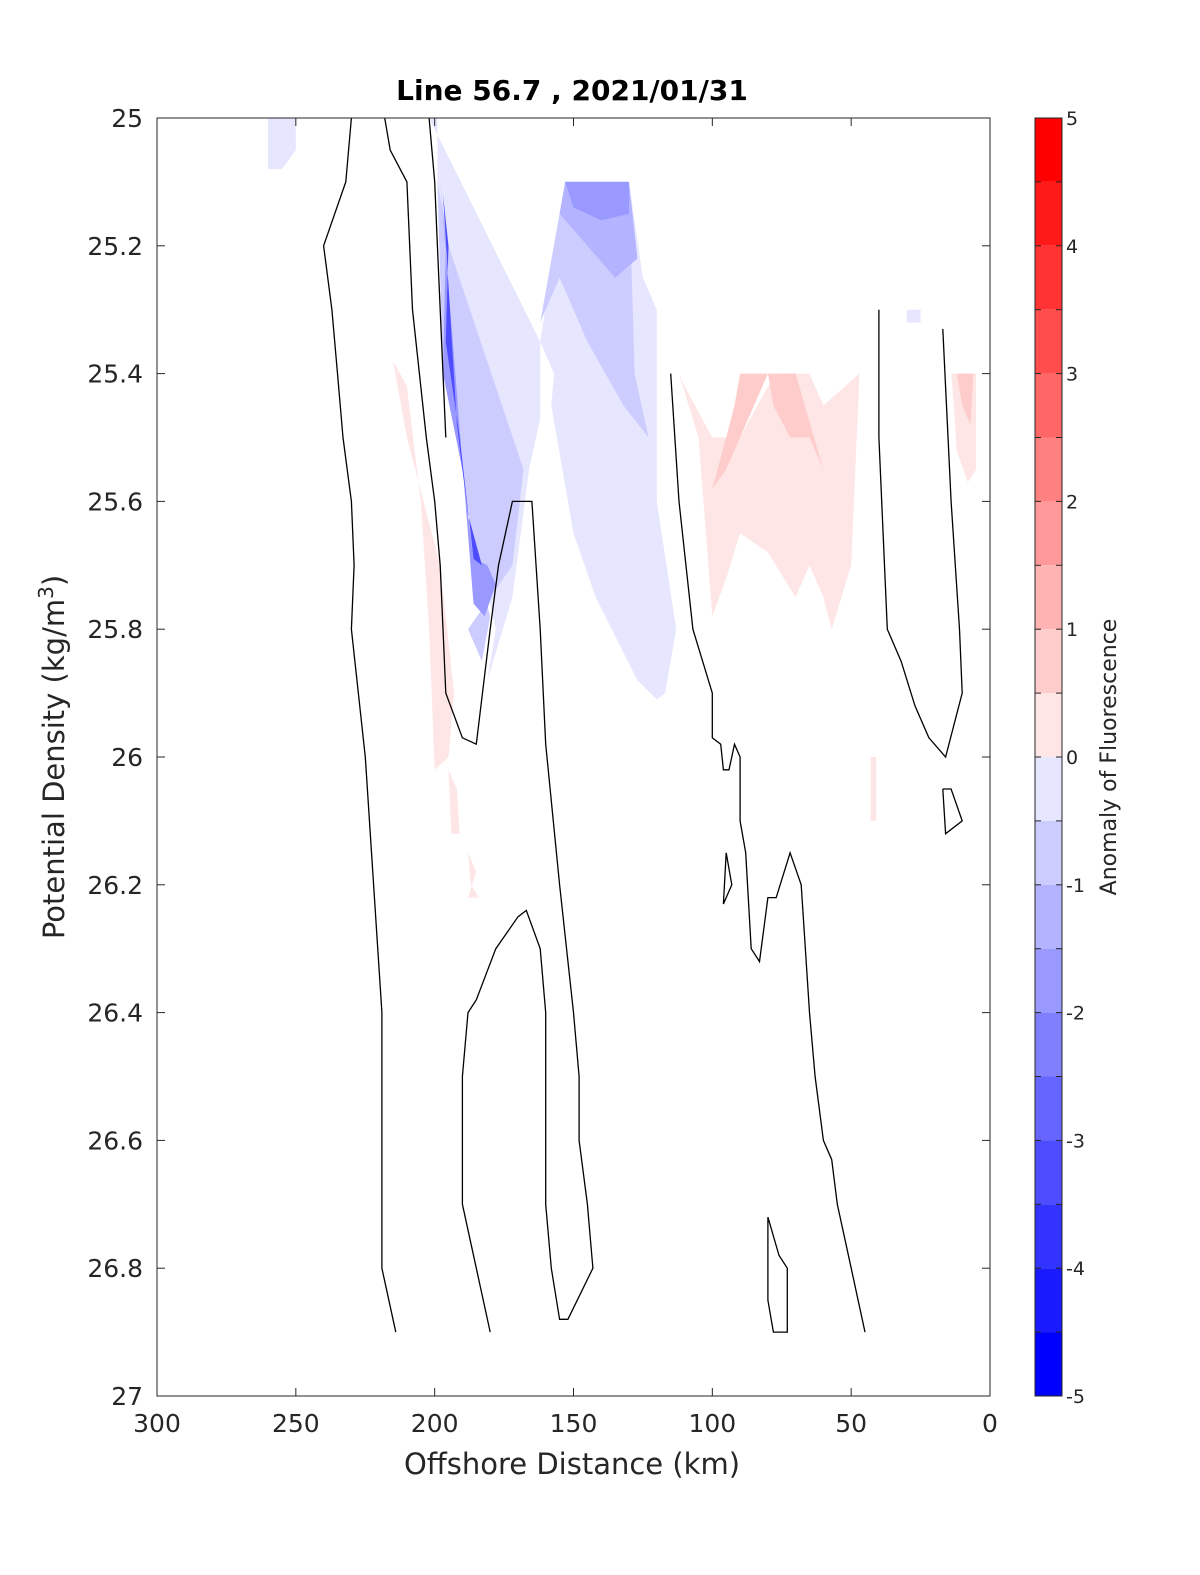 This screenshot has height=1575, width=1200. Describe the element at coordinates (574, 1423) in the screenshot. I see `x-tick-label: 150` at that location.